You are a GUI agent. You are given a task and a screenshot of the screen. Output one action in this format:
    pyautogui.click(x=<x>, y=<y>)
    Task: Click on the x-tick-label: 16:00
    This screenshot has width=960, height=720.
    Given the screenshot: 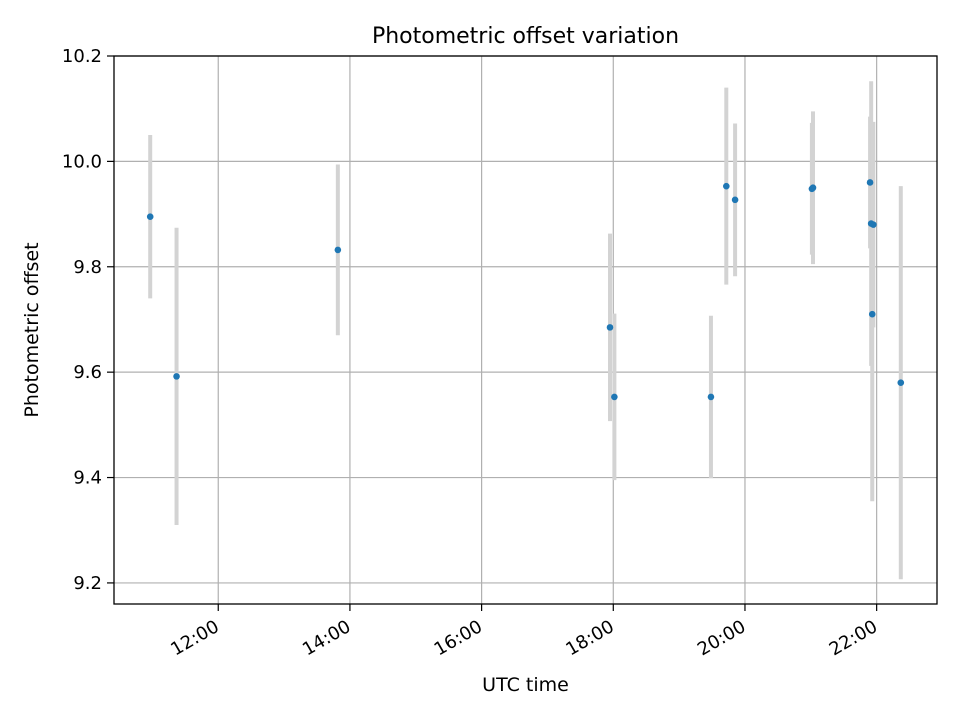 What is the action you would take?
    pyautogui.click(x=458, y=638)
    